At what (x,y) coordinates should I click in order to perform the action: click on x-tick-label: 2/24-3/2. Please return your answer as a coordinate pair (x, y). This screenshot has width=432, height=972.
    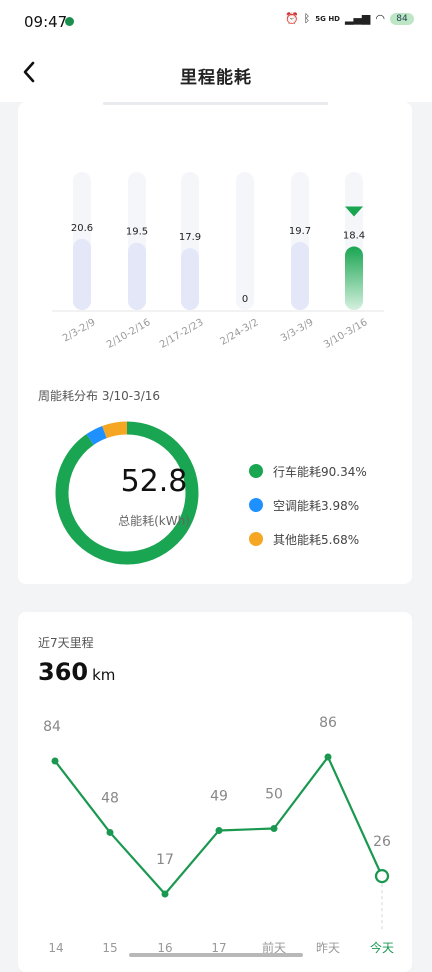
    Looking at the image, I should click on (239, 332).